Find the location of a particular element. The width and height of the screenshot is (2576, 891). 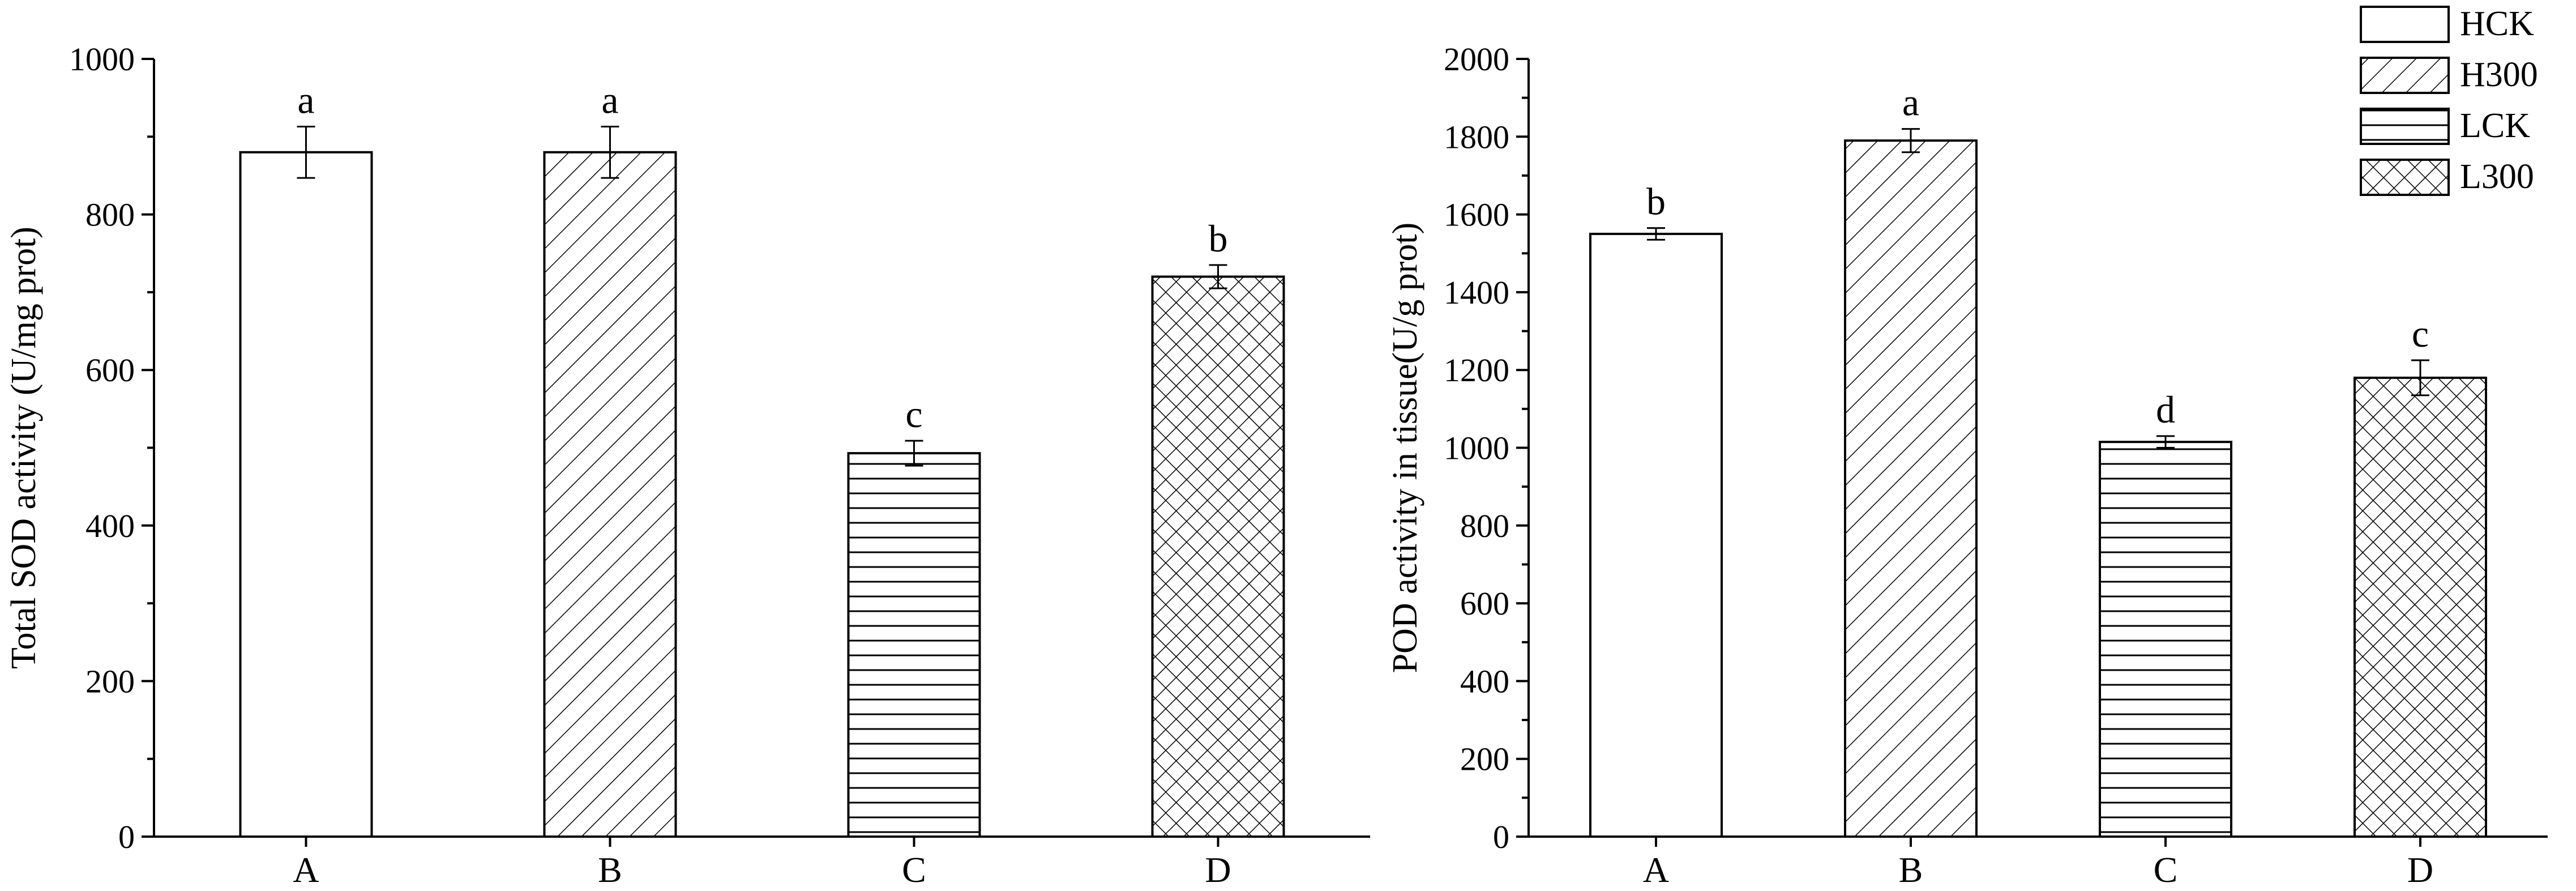

legend-swatch-L300 is located at coordinates (2405, 177).